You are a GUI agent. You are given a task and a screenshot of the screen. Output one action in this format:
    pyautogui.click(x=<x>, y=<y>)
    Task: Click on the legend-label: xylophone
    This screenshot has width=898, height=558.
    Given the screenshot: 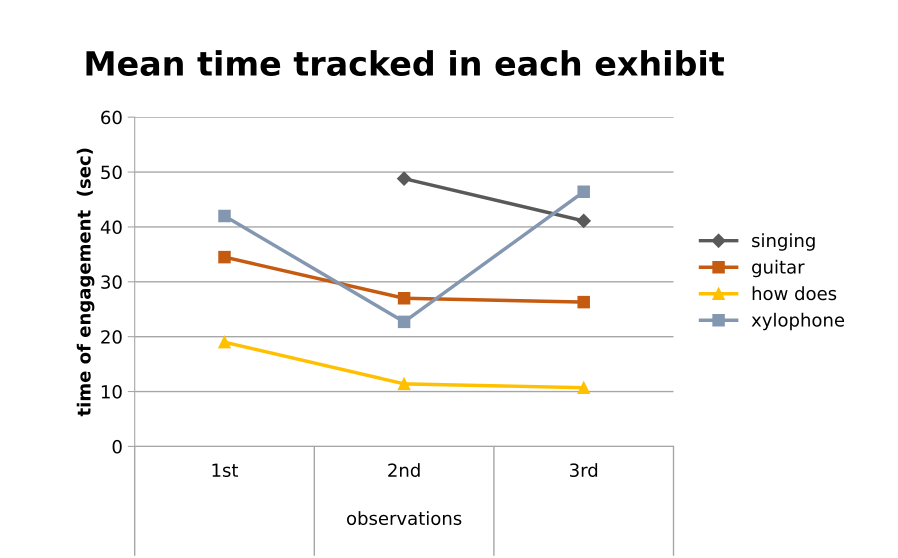 What is the action you would take?
    pyautogui.click(x=798, y=321)
    